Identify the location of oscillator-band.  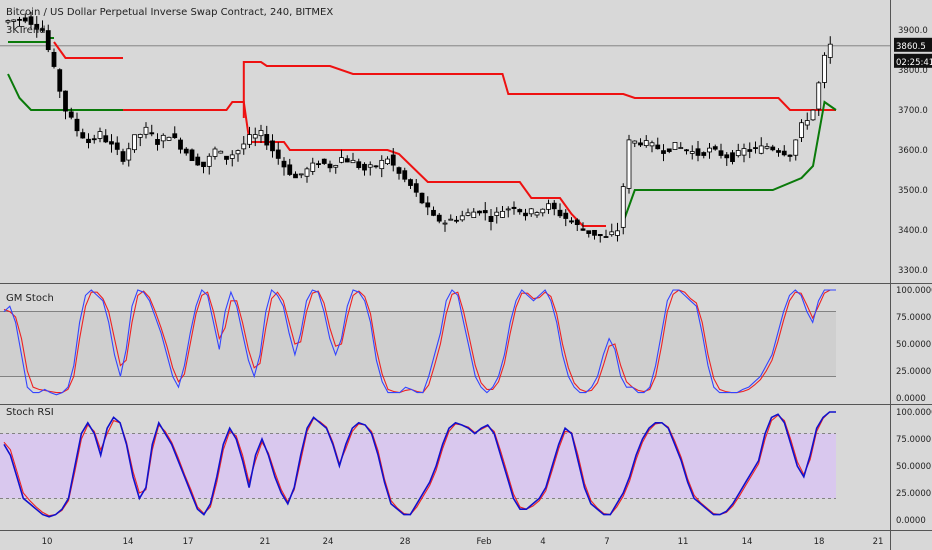
(418, 466).